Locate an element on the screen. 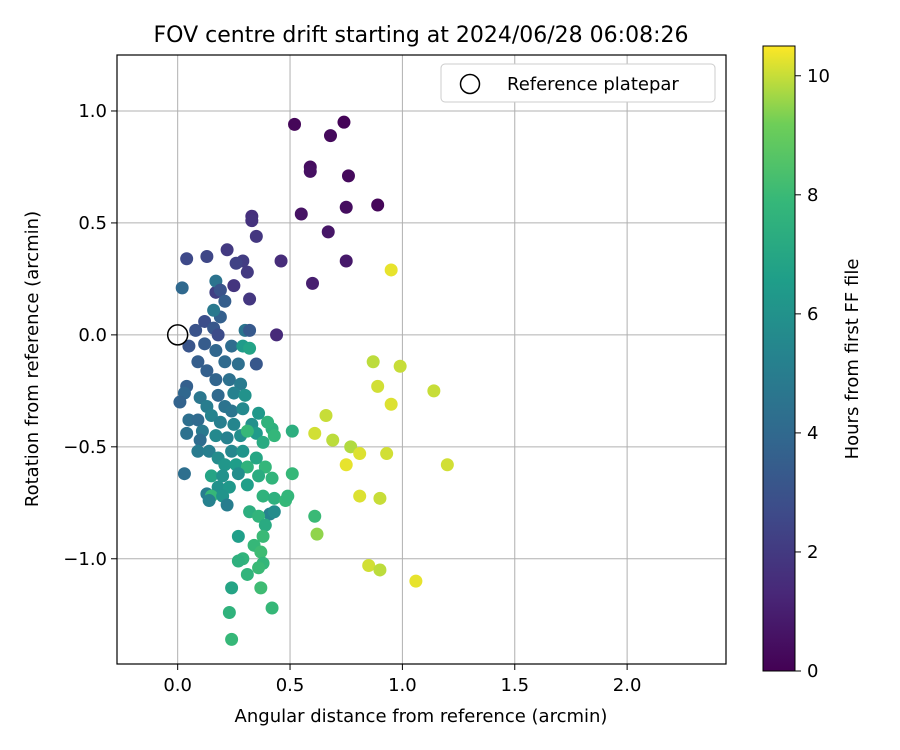  x-tick-label: 0.0 is located at coordinates (177, 685).